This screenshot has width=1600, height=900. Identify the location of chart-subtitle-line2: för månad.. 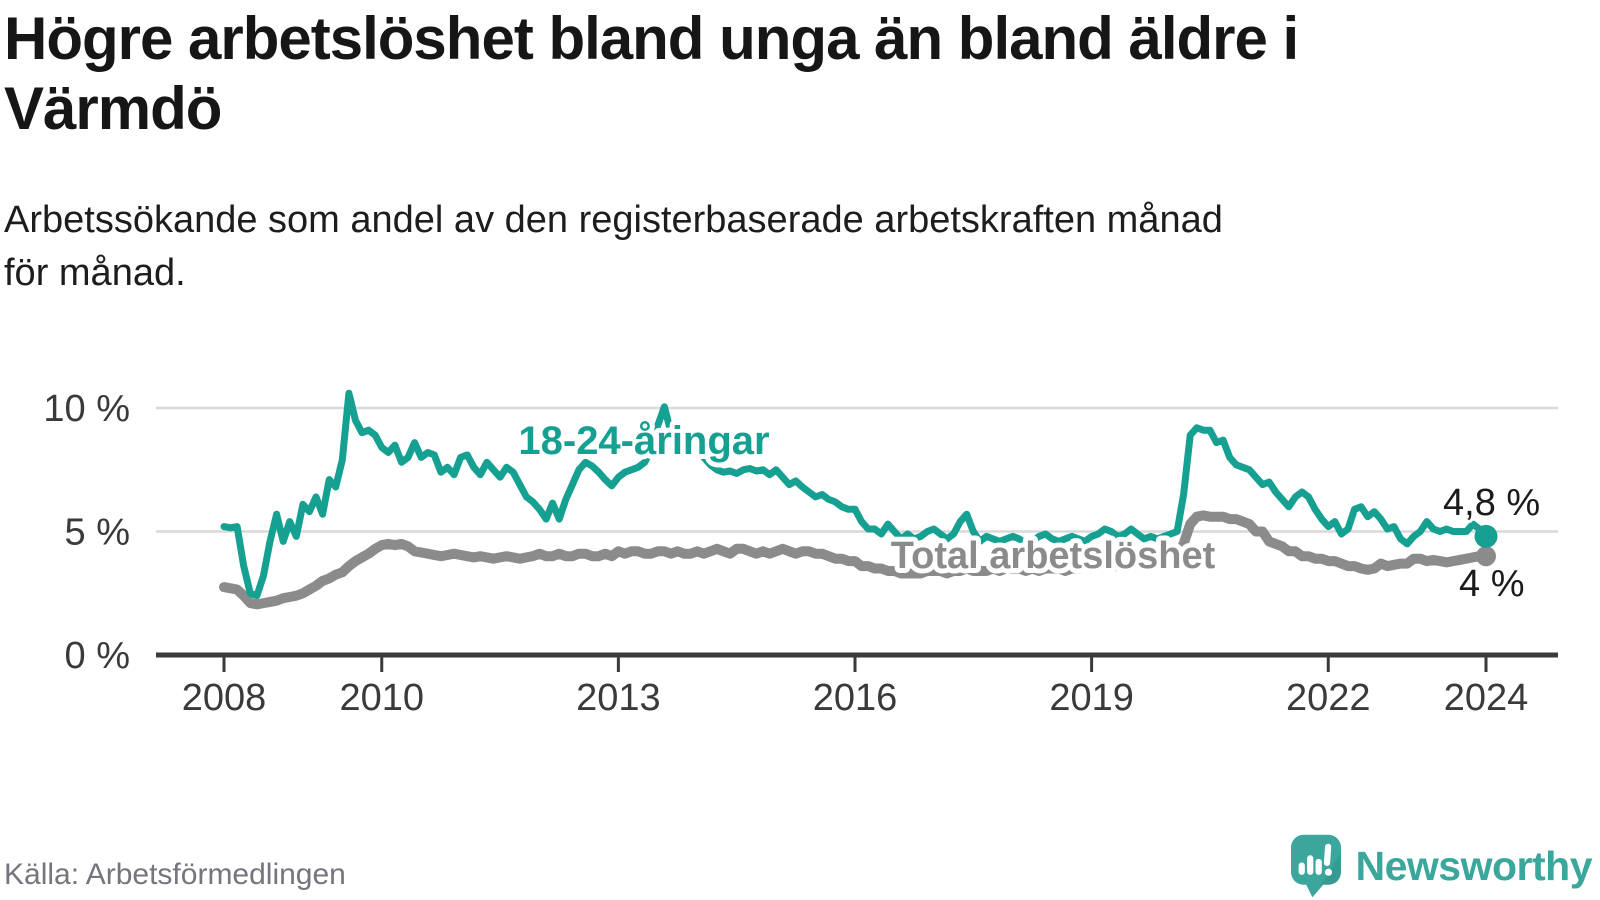
(95, 273).